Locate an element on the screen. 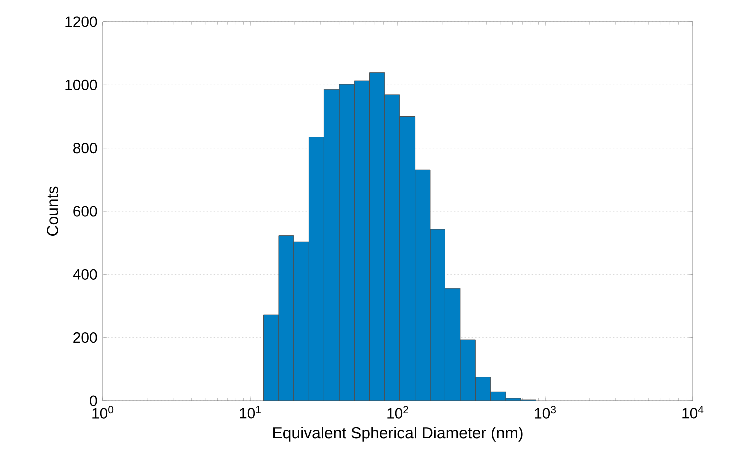 The height and width of the screenshot is (464, 735). x-tick-label: 10$^{2}$ is located at coordinates (398, 412).